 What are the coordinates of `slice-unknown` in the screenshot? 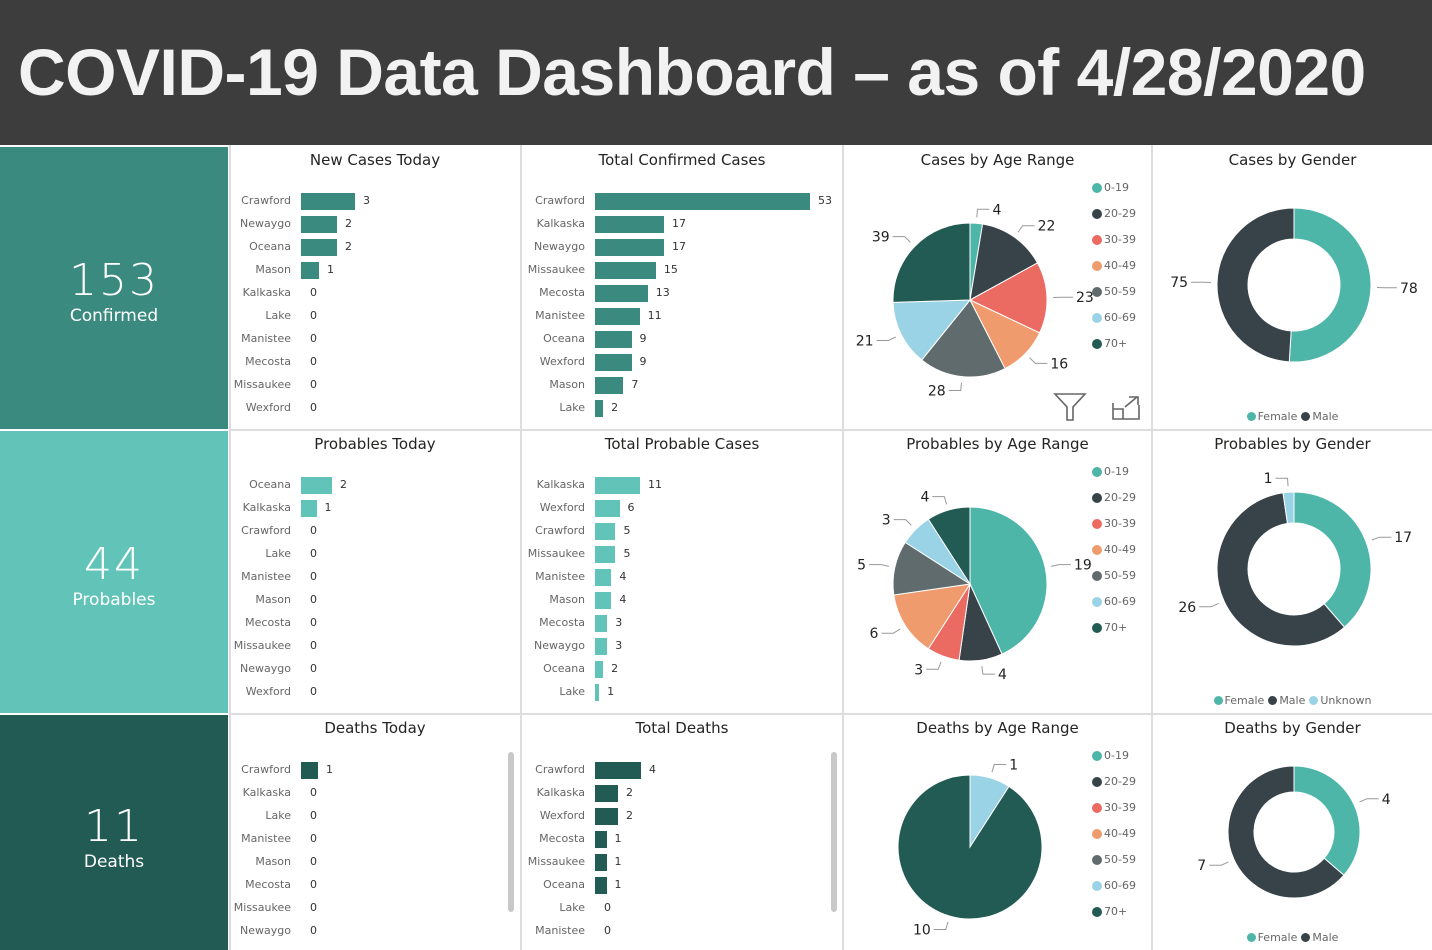 It's located at (1288, 508).